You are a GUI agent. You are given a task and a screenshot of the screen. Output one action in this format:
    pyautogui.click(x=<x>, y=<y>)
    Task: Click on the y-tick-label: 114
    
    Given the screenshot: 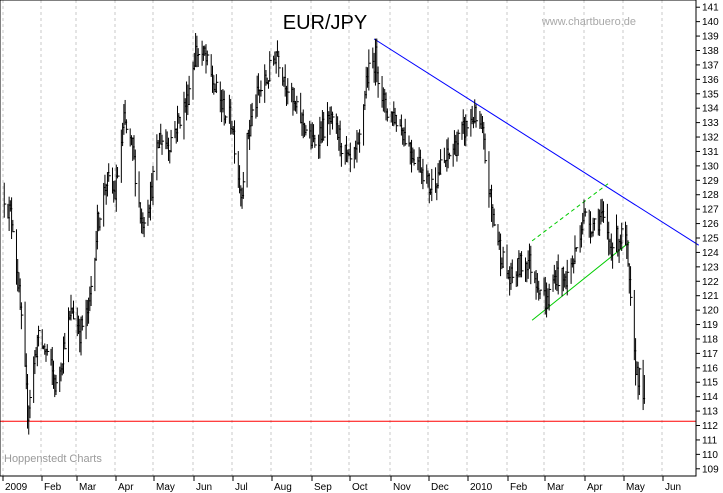 What is the action you would take?
    pyautogui.click(x=710, y=397)
    